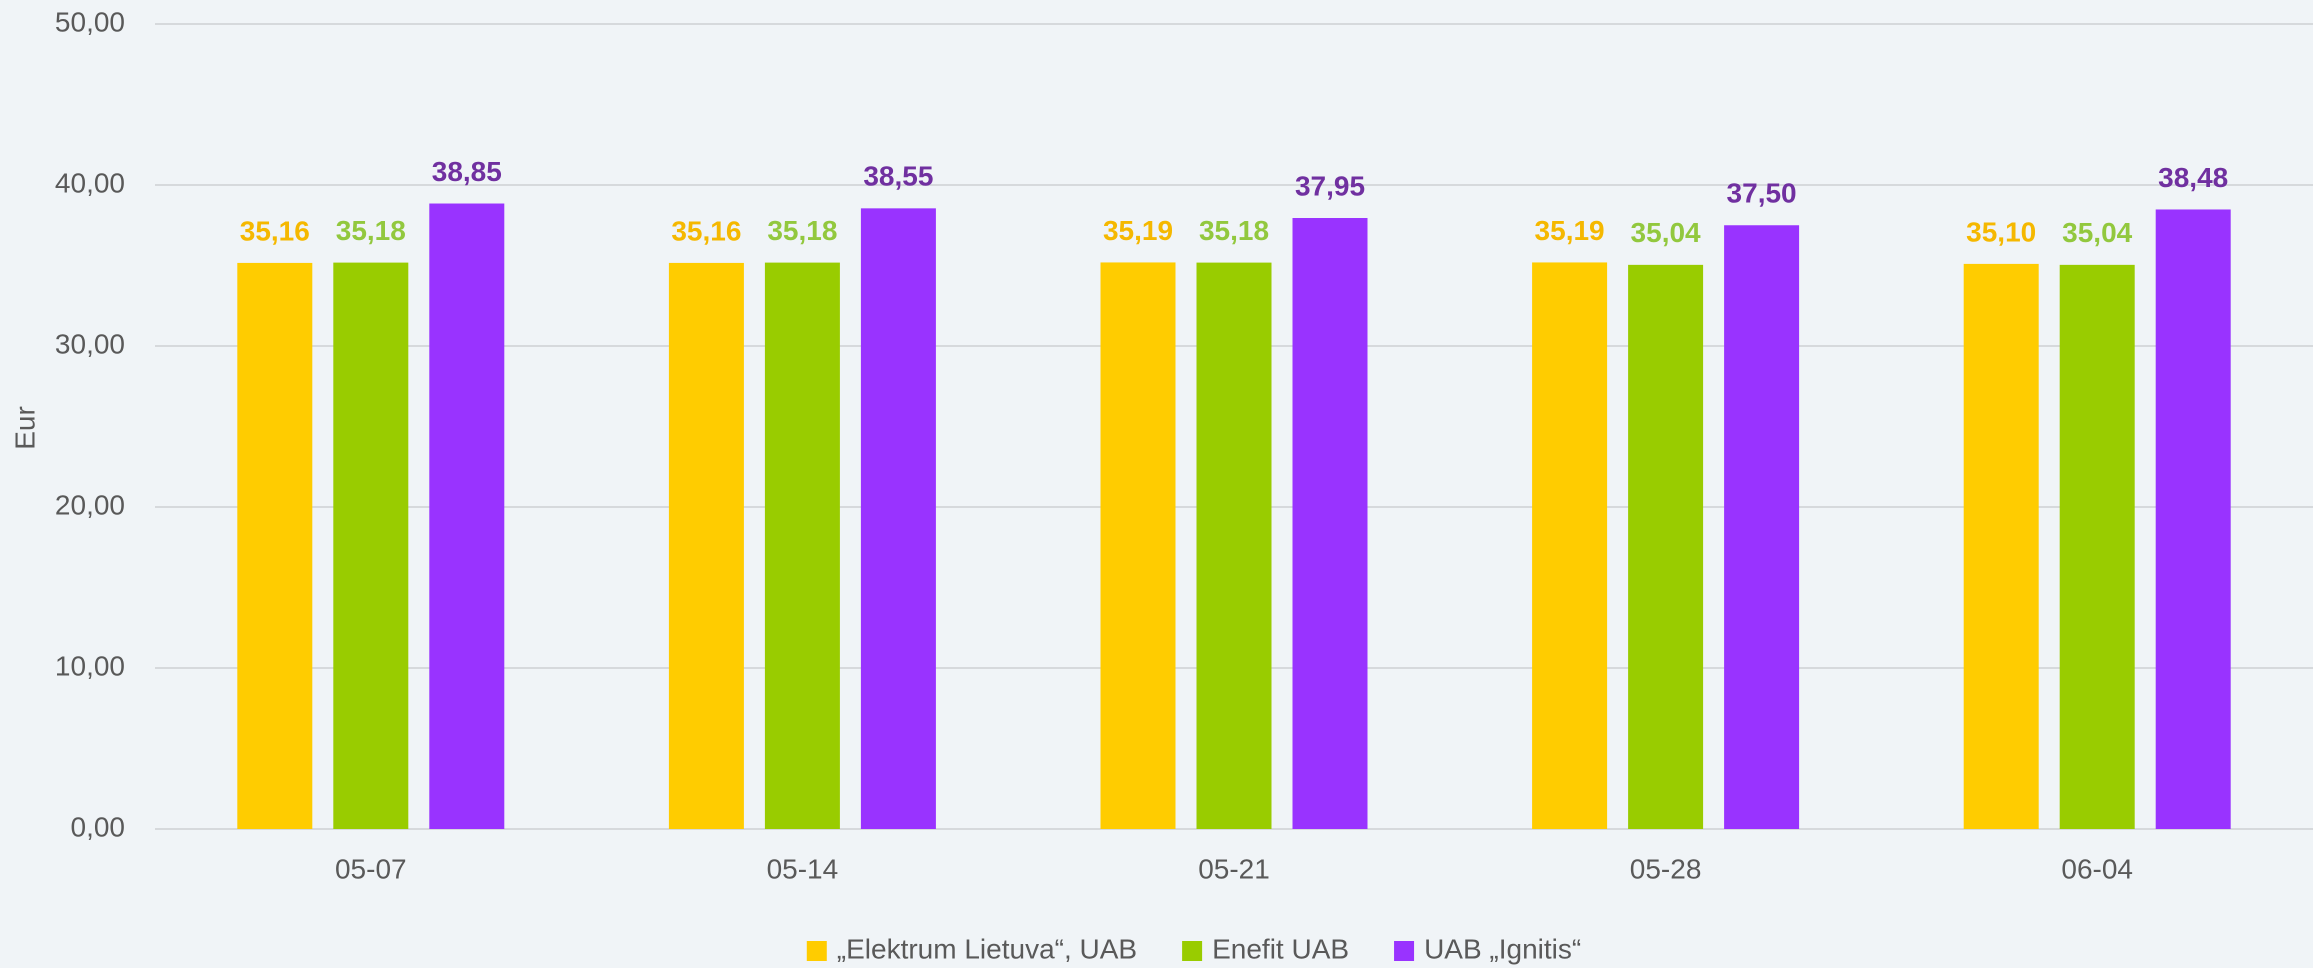  I want to click on y-tick-label: 30,00, so click(90, 343).